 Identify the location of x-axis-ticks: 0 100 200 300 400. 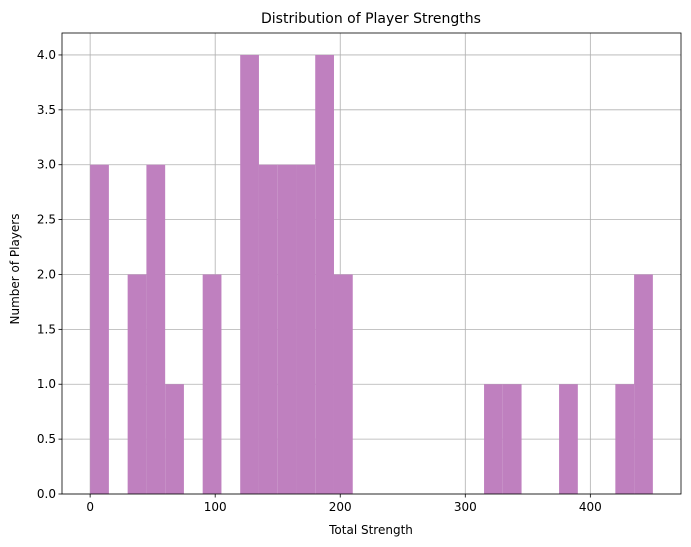
(344, 504).